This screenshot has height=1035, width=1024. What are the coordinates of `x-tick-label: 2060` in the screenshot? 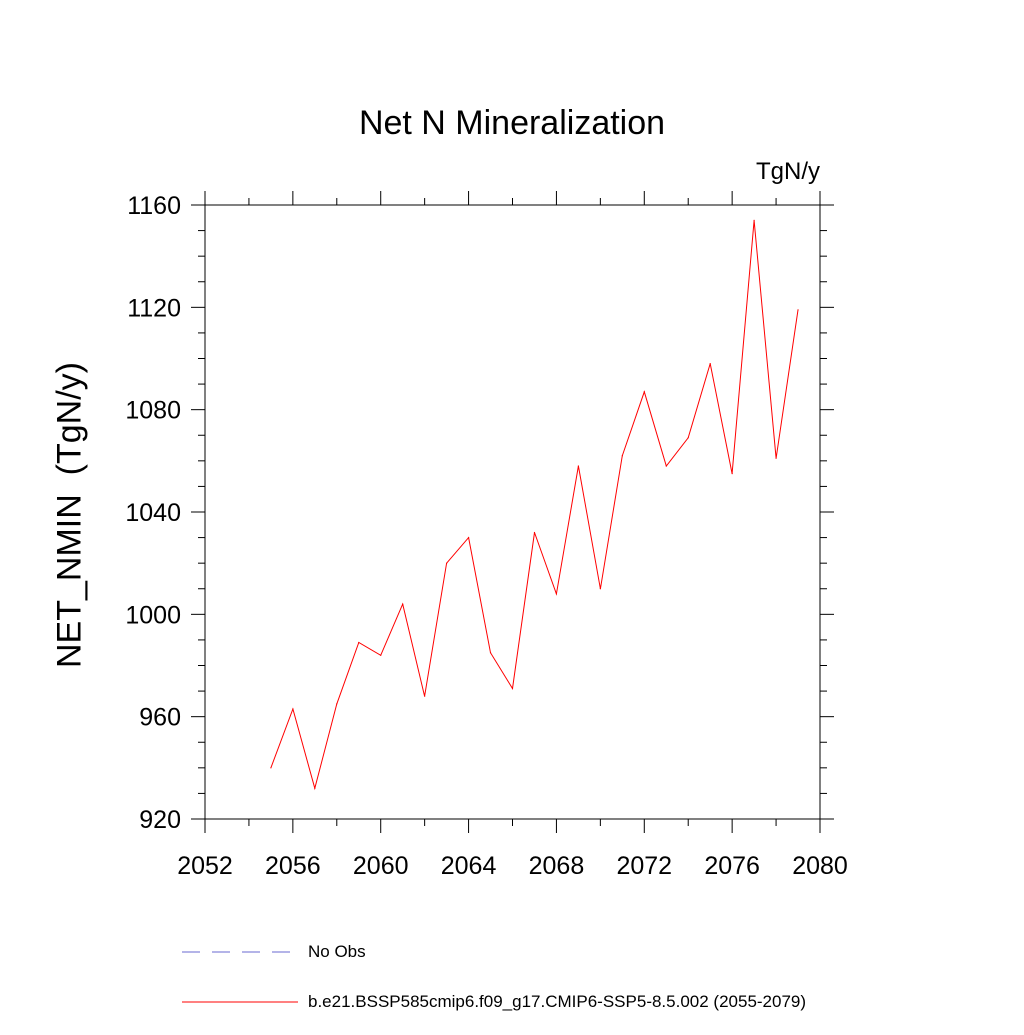 It's located at (381, 866).